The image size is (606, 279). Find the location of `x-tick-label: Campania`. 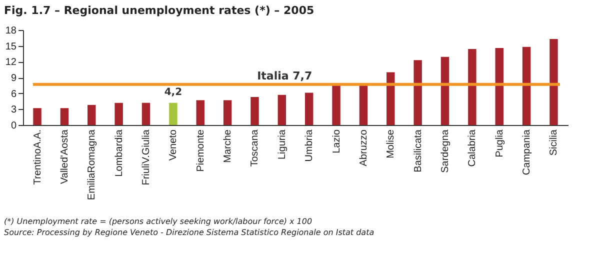

x-tick-label: Campania is located at coordinates (527, 152).